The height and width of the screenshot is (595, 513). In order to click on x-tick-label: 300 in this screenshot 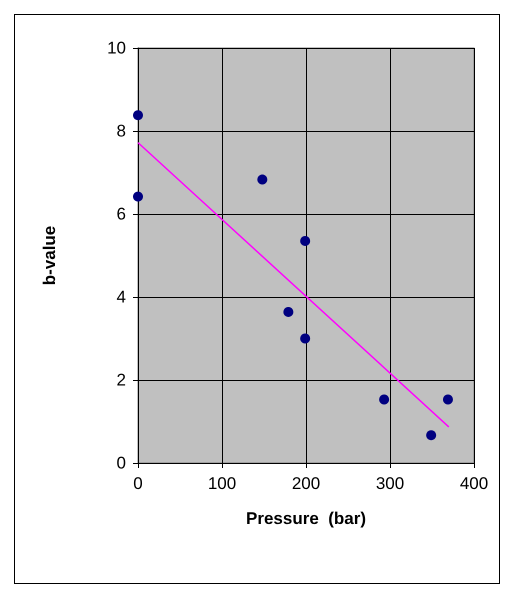, I will do `click(390, 483)`.